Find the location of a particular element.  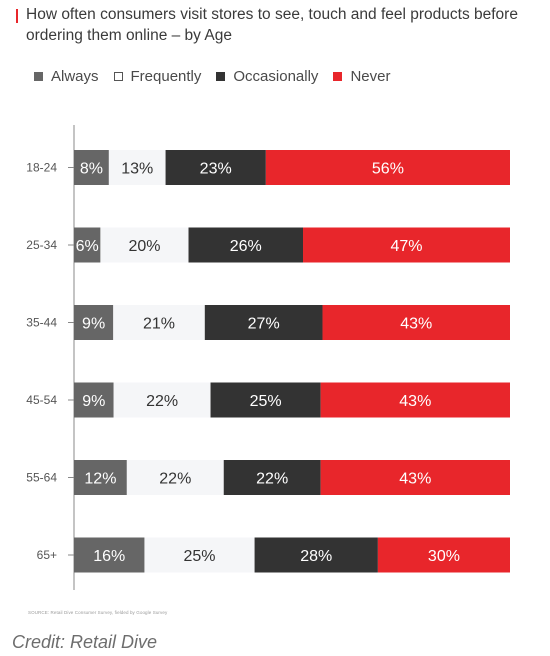

data-label-never: 30% is located at coordinates (444, 556).